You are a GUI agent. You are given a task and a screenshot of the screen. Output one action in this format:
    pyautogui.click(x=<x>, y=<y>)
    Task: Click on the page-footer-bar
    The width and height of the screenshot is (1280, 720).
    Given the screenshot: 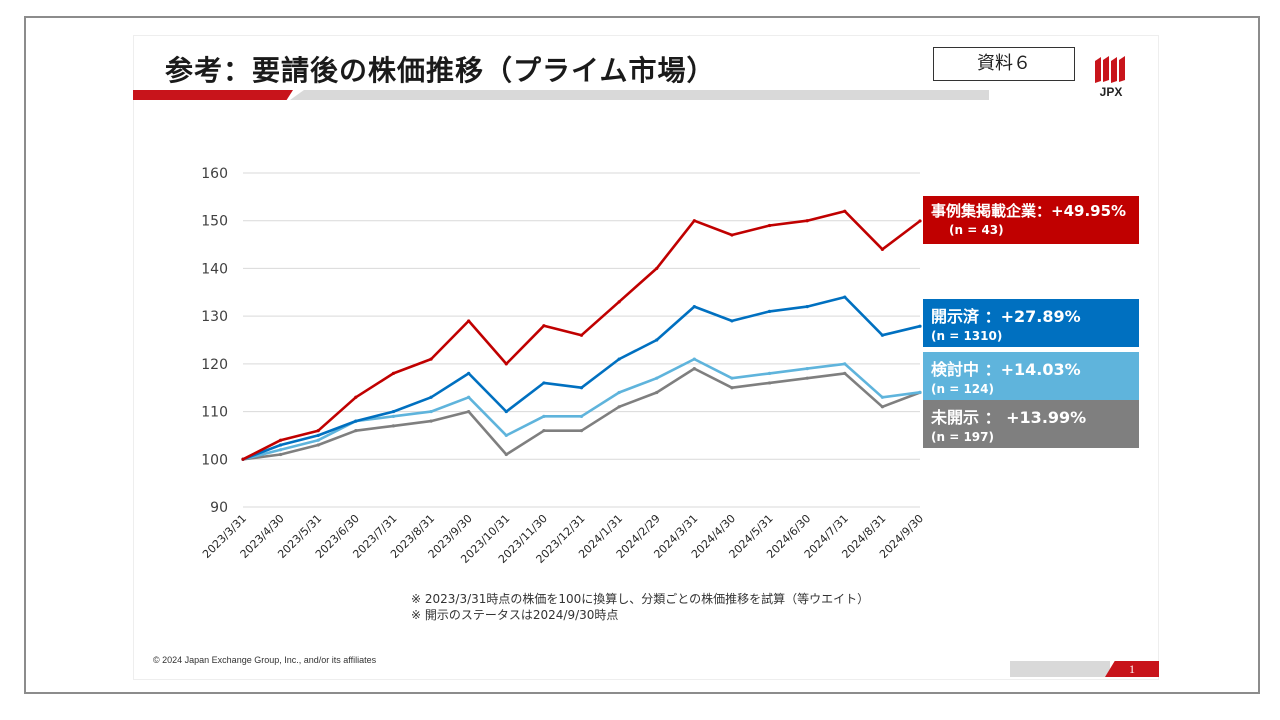 What is the action you would take?
    pyautogui.click(x=1060, y=669)
    